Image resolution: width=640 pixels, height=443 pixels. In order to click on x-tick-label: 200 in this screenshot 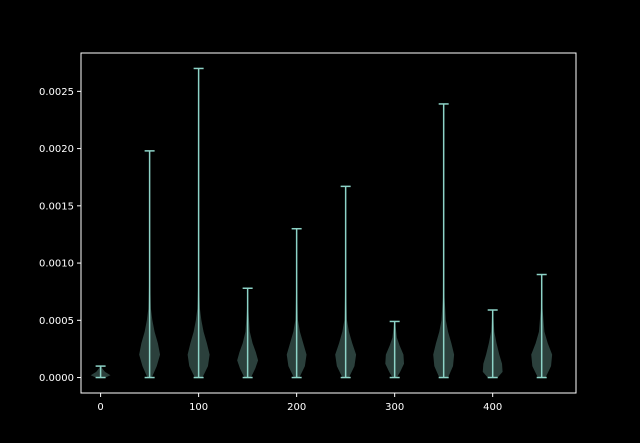, I will do `click(296, 407)`.